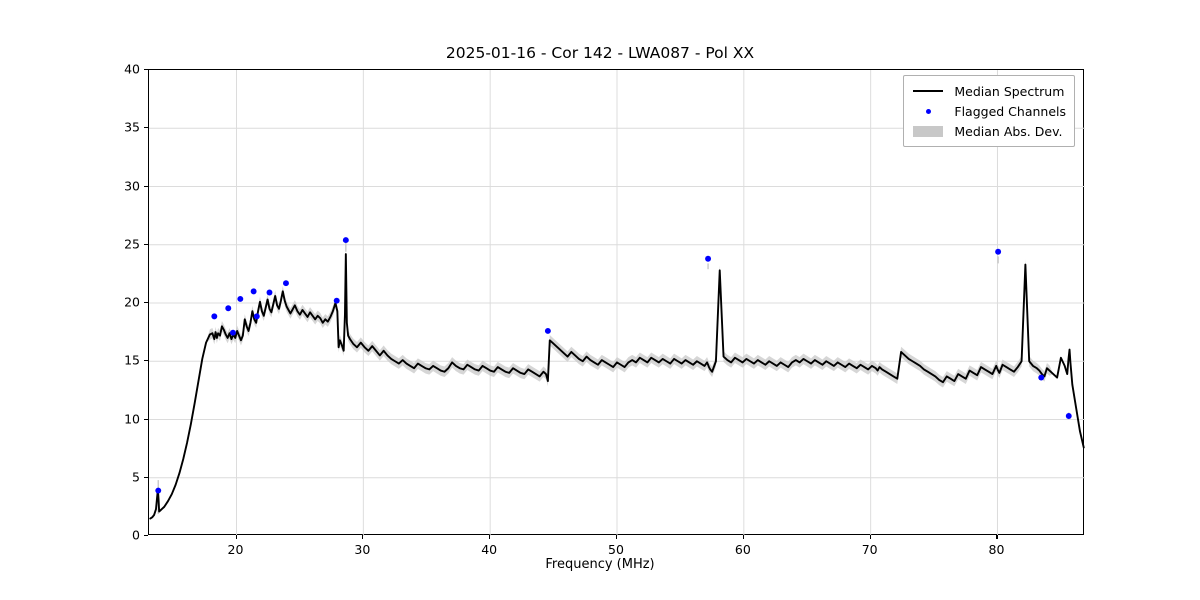 The height and width of the screenshot is (600, 1200). I want to click on x-tick-label: 70, so click(869, 549).